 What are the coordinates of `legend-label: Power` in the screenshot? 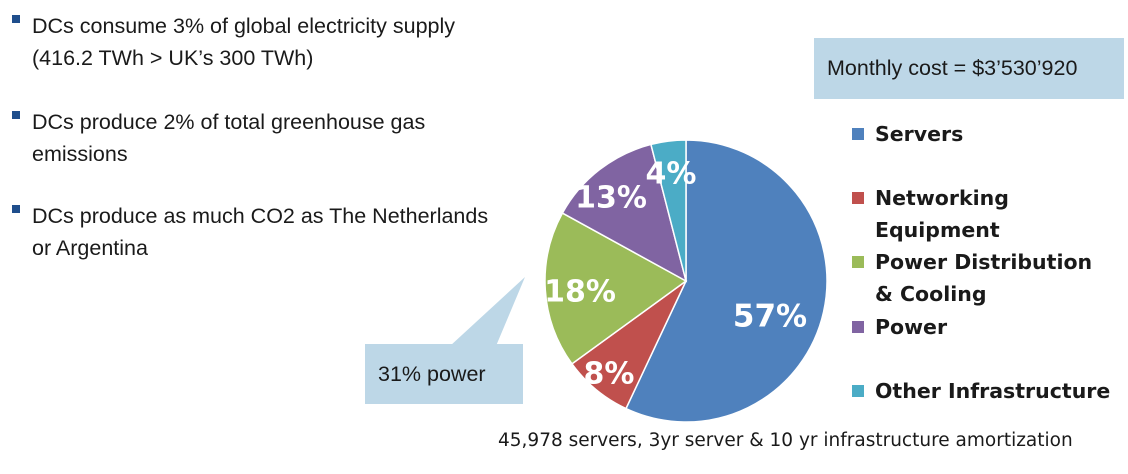 It's located at (911, 327).